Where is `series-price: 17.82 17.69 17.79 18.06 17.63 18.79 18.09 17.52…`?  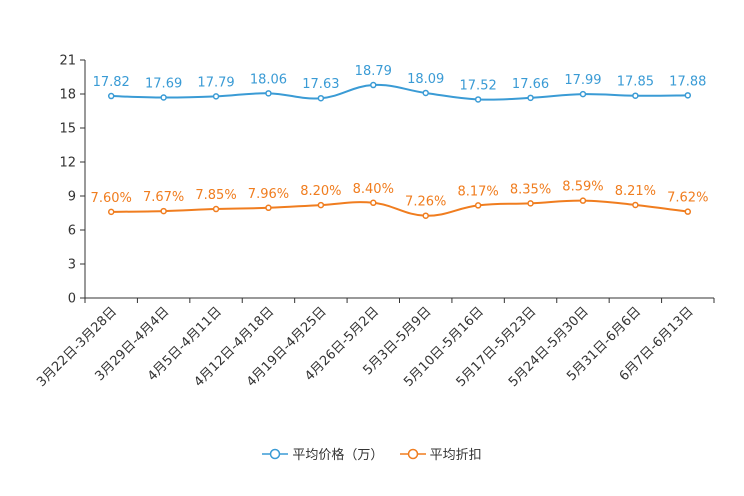
series-price: 17.82 17.69 17.79 18.06 17.63 18.79 18.09 17.52… is located at coordinates (399, 83).